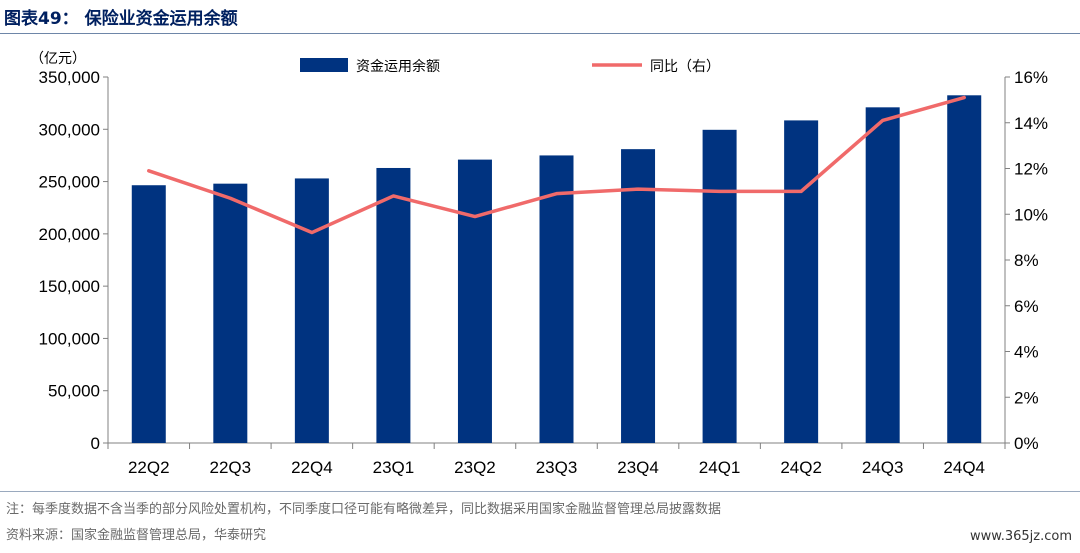  What do you see at coordinates (69, 286) in the screenshot?
I see `y-left-tick-label: 150,000` at bounding box center [69, 286].